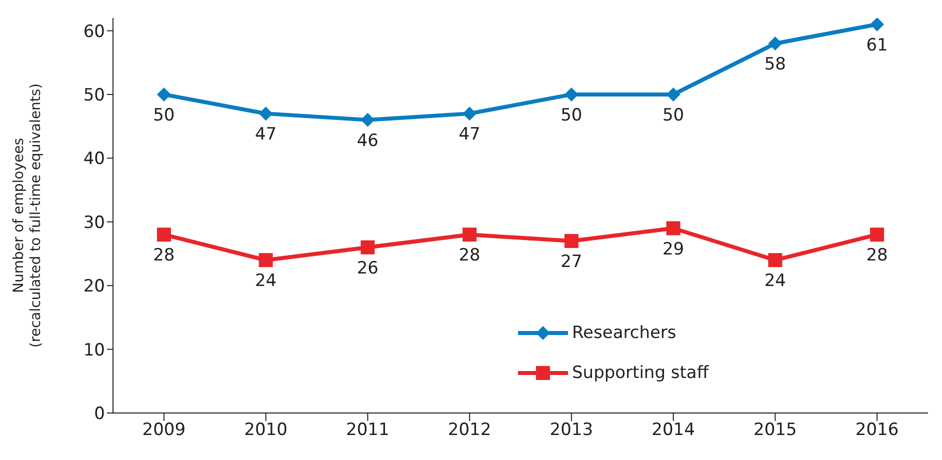 The image size is (942, 460). What do you see at coordinates (775, 64) in the screenshot?
I see `data-label: 58` at bounding box center [775, 64].